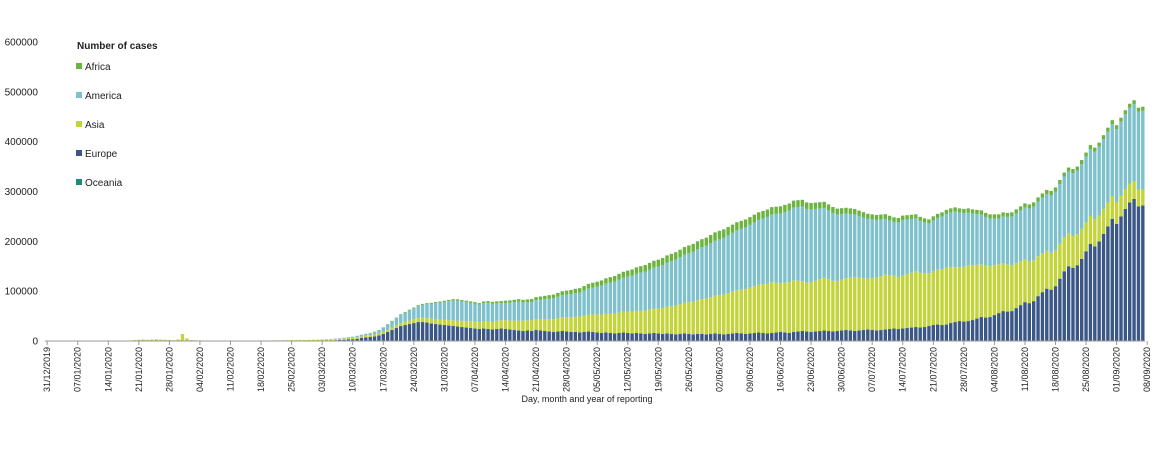 The height and width of the screenshot is (449, 1160). I want to click on x-tick-label: 30/06/2020, so click(842, 369).